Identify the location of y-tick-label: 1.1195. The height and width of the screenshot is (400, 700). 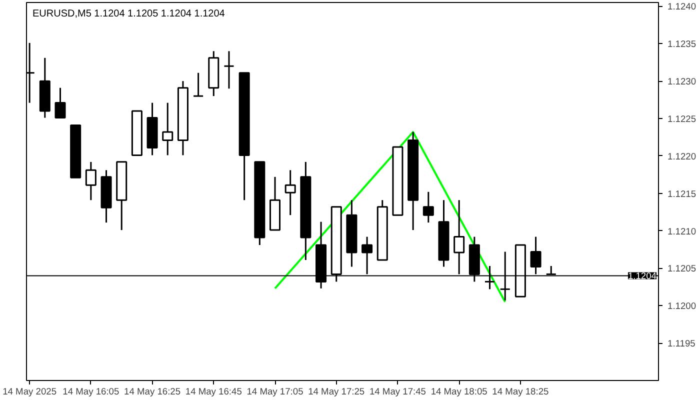
(682, 343).